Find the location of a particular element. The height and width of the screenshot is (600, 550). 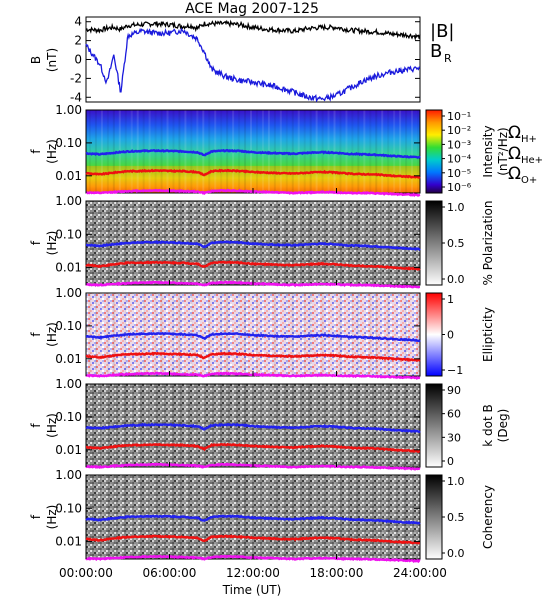

mag-ytick-label: 4 is located at coordinates (78, 22).